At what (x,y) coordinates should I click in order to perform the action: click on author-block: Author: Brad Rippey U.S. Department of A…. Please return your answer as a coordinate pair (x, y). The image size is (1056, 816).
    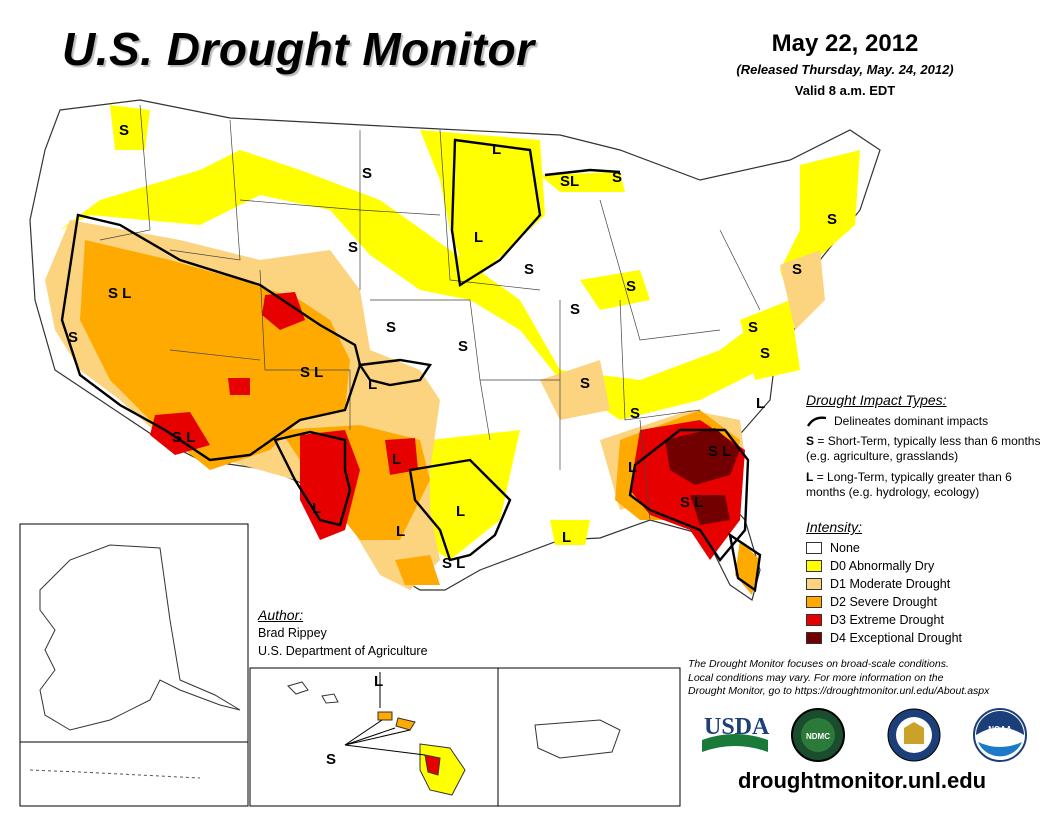
    Looking at the image, I should click on (343, 633).